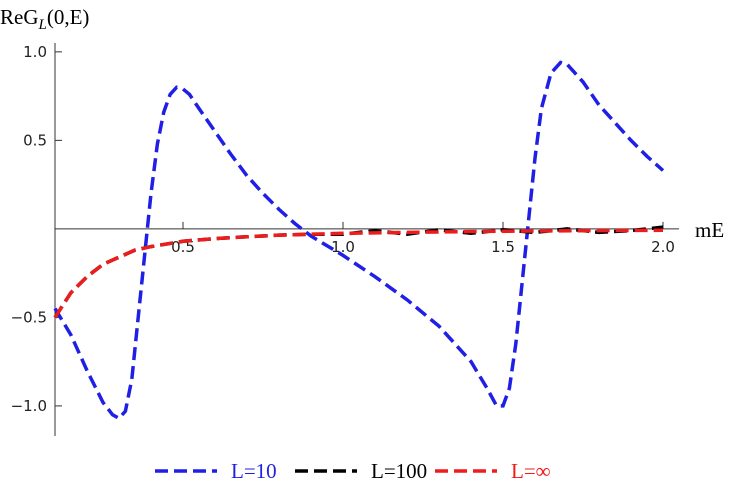 This screenshot has width=731, height=502. I want to click on legend-label: L=∞, so click(531, 471).